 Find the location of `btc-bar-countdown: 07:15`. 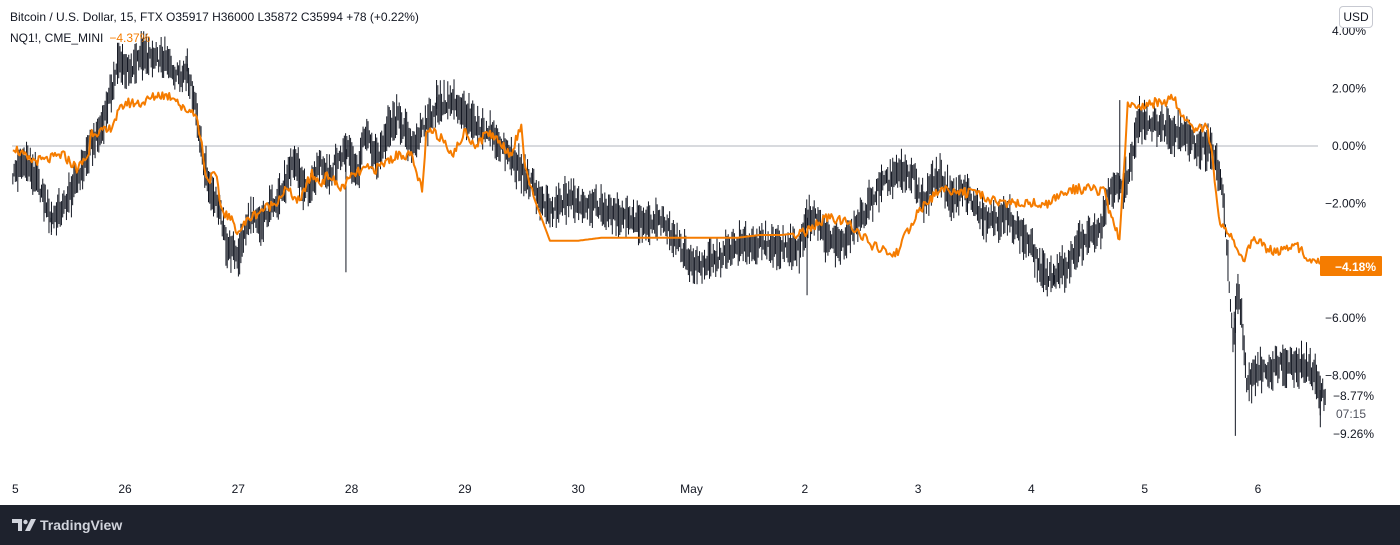

btc-bar-countdown: 07:15 is located at coordinates (1351, 414).